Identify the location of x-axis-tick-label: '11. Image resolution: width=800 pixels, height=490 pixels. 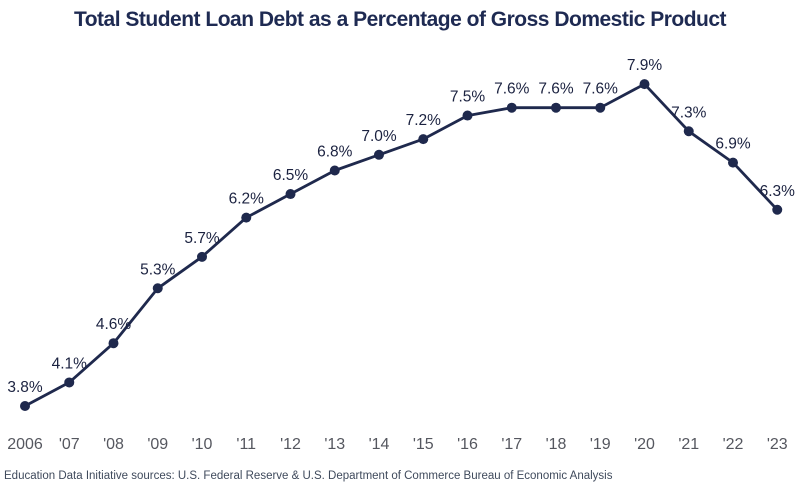
(246, 444).